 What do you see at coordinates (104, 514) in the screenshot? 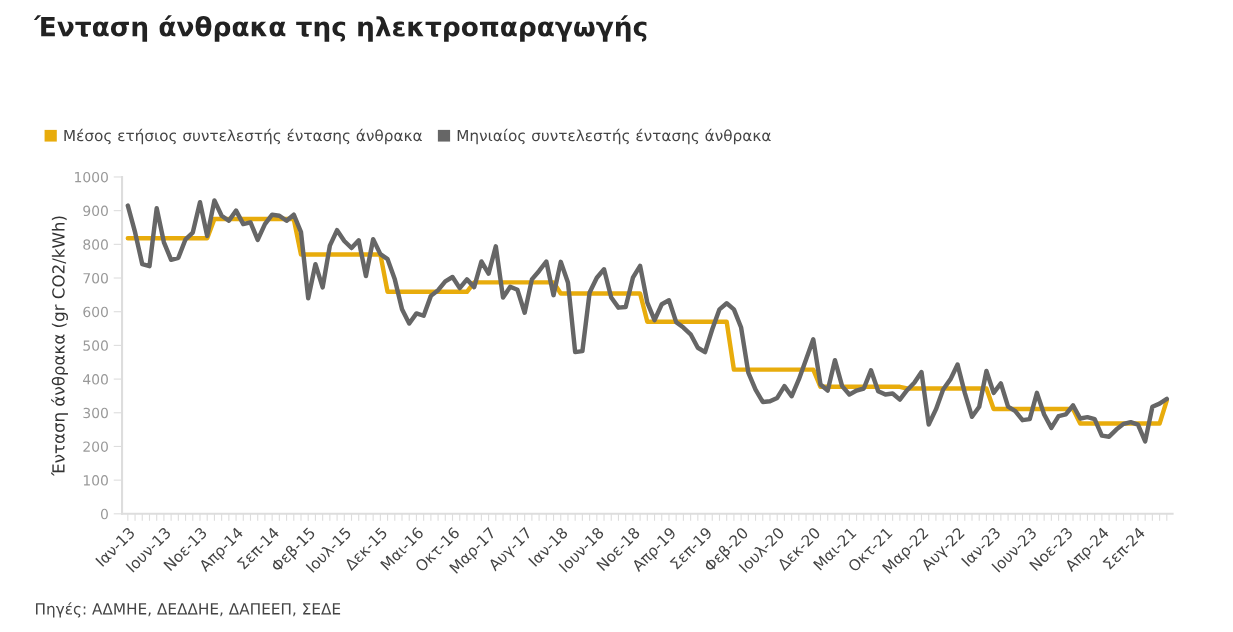
I see `y-tick-label: 0` at bounding box center [104, 514].